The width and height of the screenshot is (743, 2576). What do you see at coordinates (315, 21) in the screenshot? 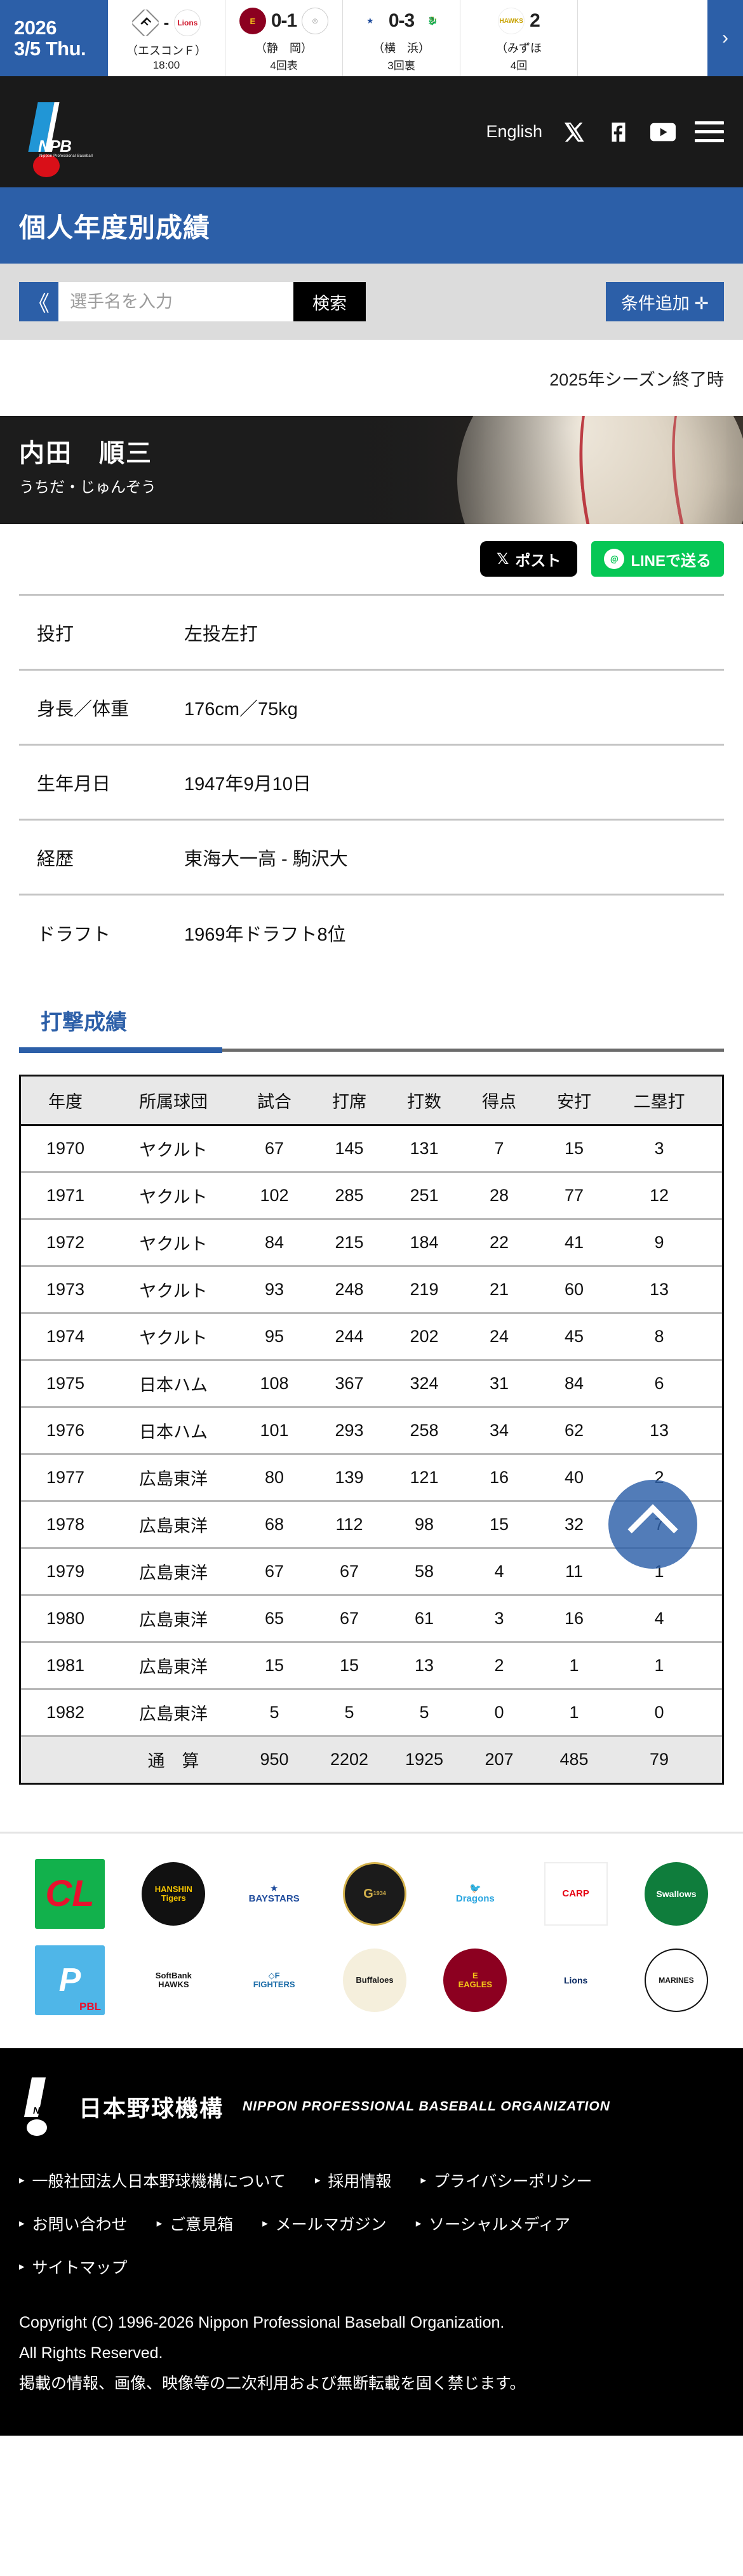
I see `fish-logo-icon: ◎` at bounding box center [315, 21].